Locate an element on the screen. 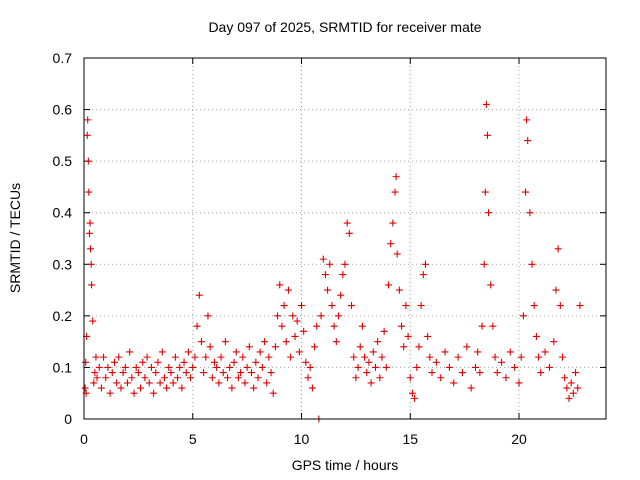  y-tick-label: 0.6 is located at coordinates (63, 110).